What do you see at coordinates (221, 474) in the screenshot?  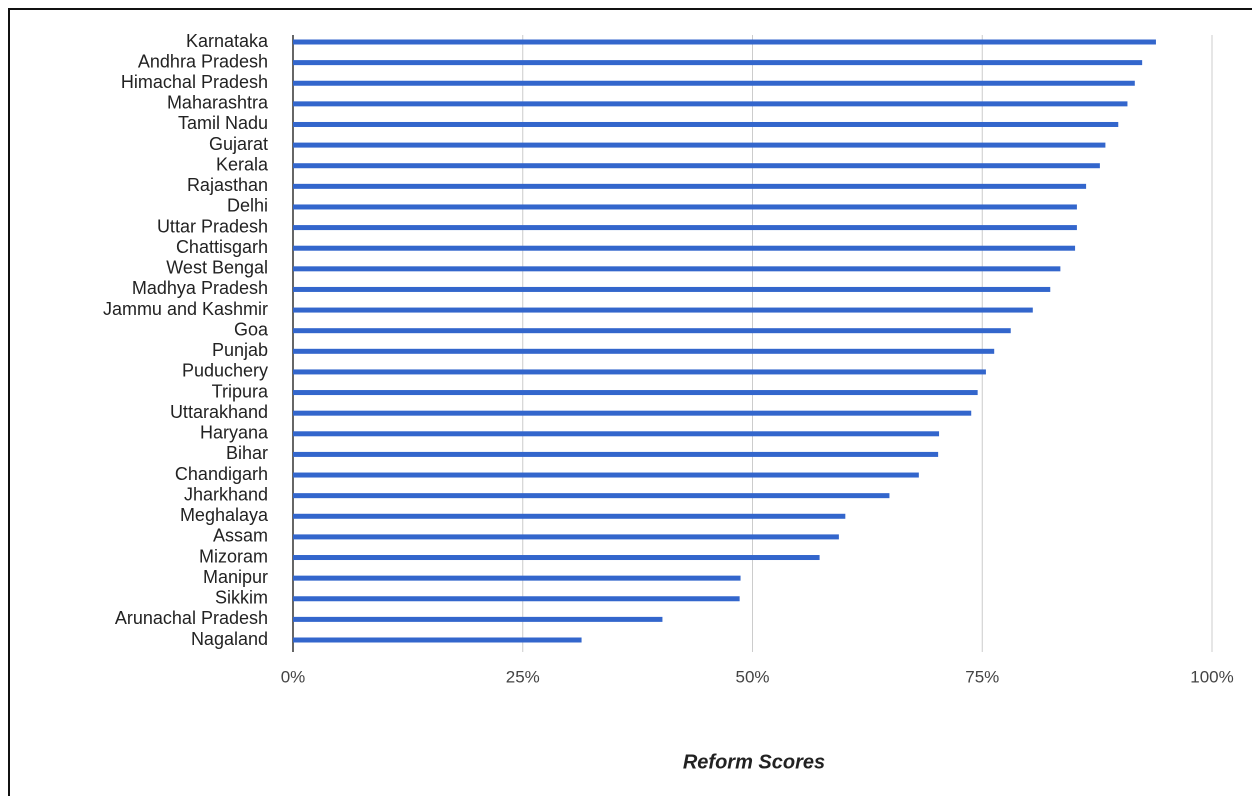 I see `y-tick-label: Chandigarh` at bounding box center [221, 474].